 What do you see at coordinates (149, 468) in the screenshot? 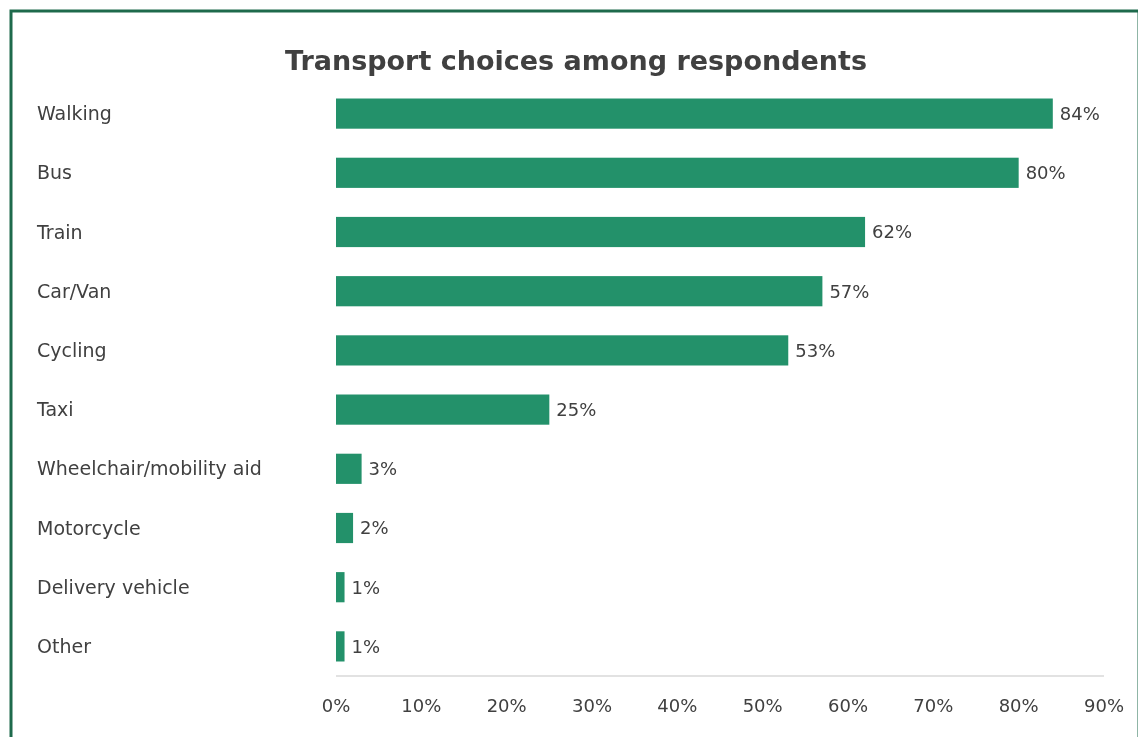
I see `y-tick-label: Wheelchair/mobility aid` at bounding box center [149, 468].